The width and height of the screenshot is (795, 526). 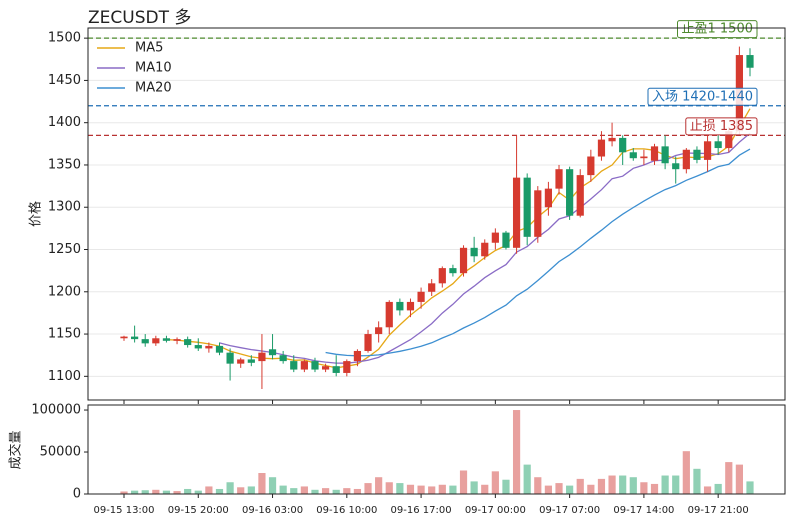 What do you see at coordinates (56, 410) in the screenshot?
I see `volume-y-tick-label: 100000` at bounding box center [56, 410].